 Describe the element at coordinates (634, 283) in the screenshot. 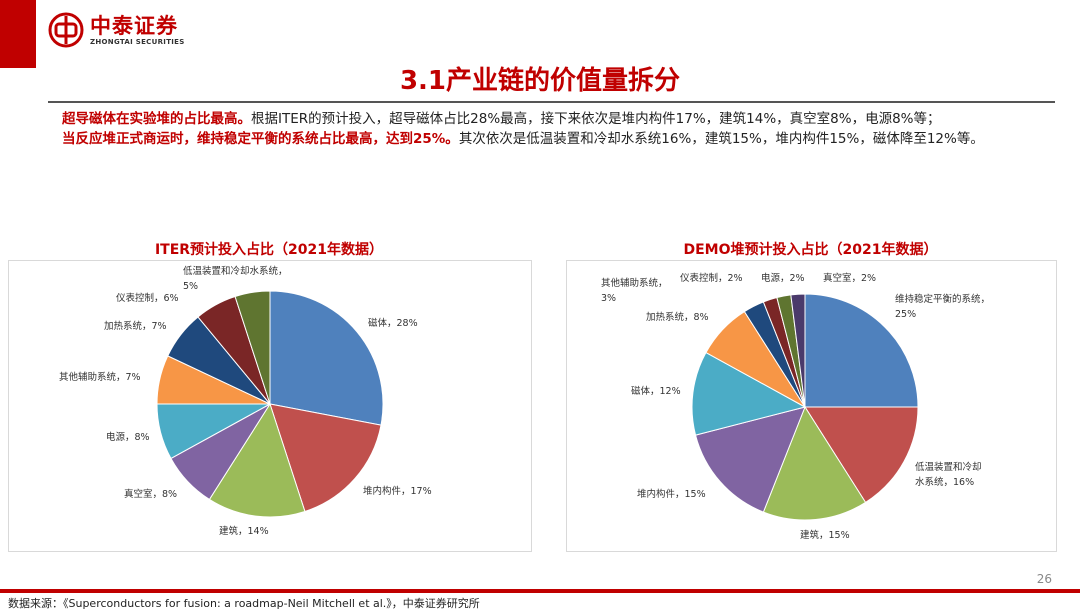

I see `pie-label-6-line-0: 其他辅助系统，` at that location.